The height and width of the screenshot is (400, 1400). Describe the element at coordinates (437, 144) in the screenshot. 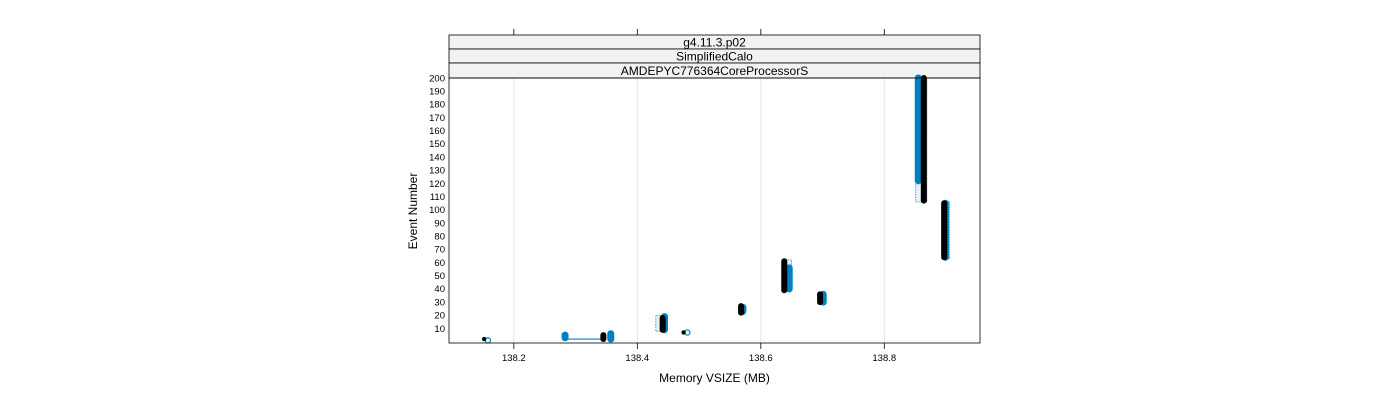

I see `y-tick-label: 150` at that location.